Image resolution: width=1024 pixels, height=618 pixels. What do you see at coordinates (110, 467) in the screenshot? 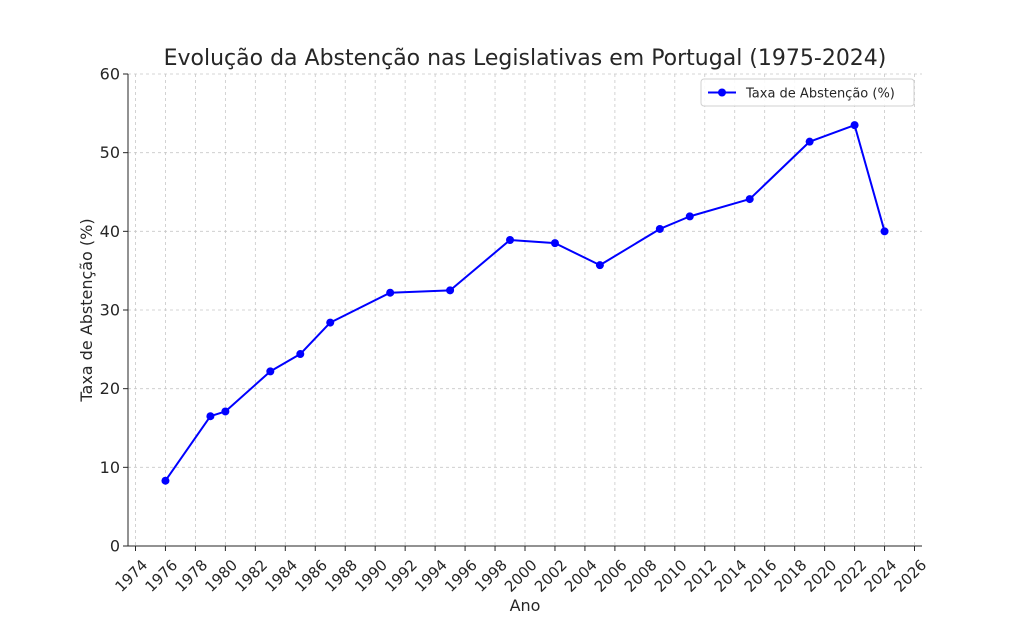
I see `y-tick-label: 10` at bounding box center [110, 467].